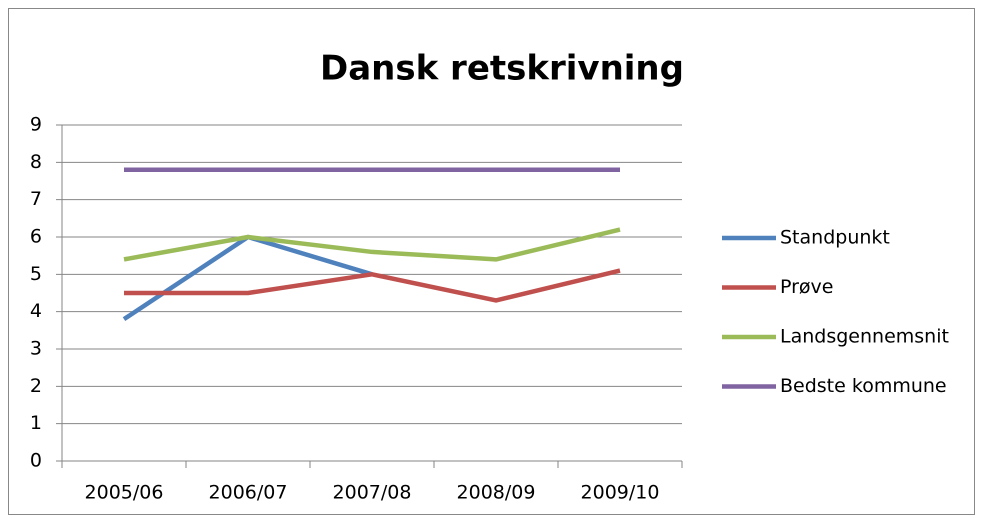  Describe the element at coordinates (36, 199) in the screenshot. I see `y-tick-label: 7` at that location.